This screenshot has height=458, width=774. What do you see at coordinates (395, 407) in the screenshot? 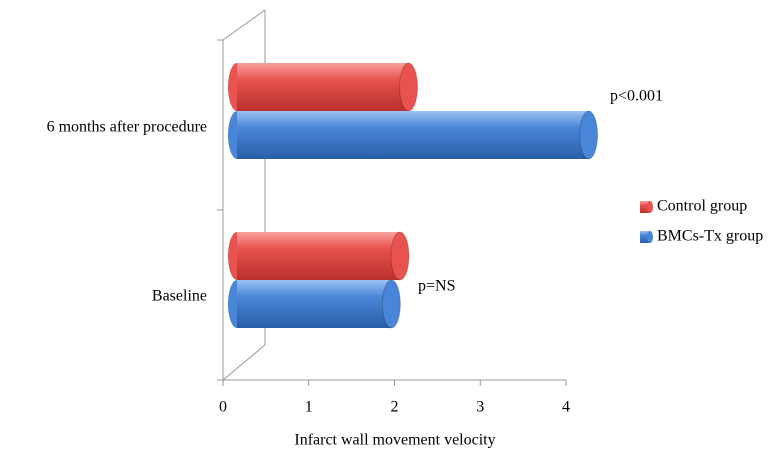
I see `x-tick-label: 2` at bounding box center [395, 407].